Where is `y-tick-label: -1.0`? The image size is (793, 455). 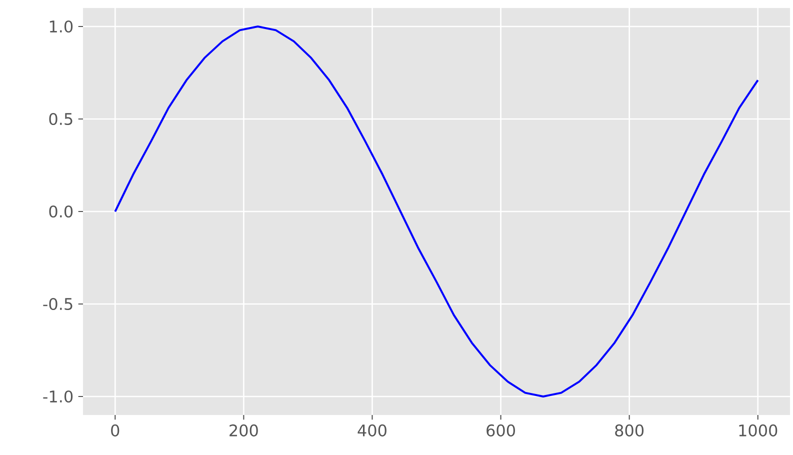 y-tick-label: -1.0 is located at coordinates (58, 396).